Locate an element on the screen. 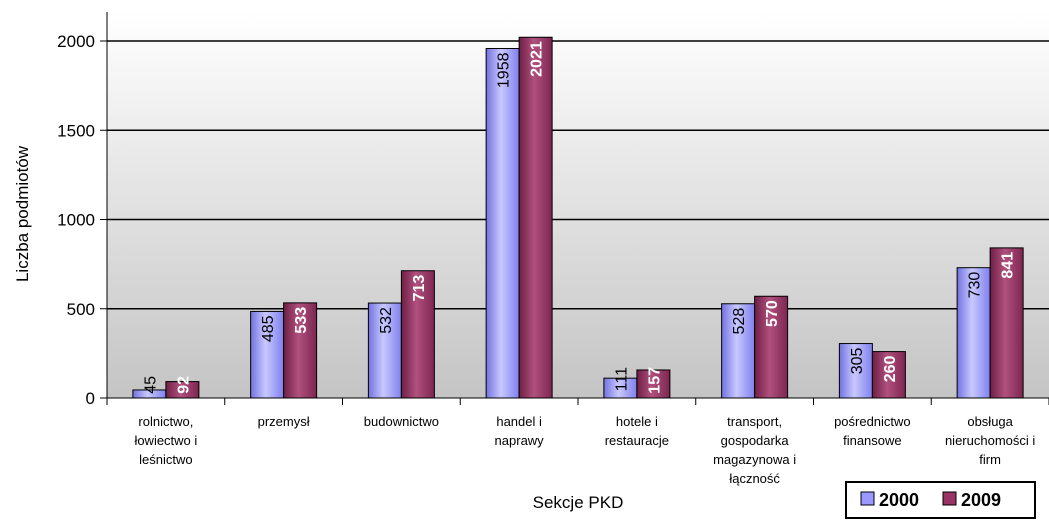 Image resolution: width=1049 pixels, height=520 pixels. data-label-2009-6: 260 is located at coordinates (890, 368).